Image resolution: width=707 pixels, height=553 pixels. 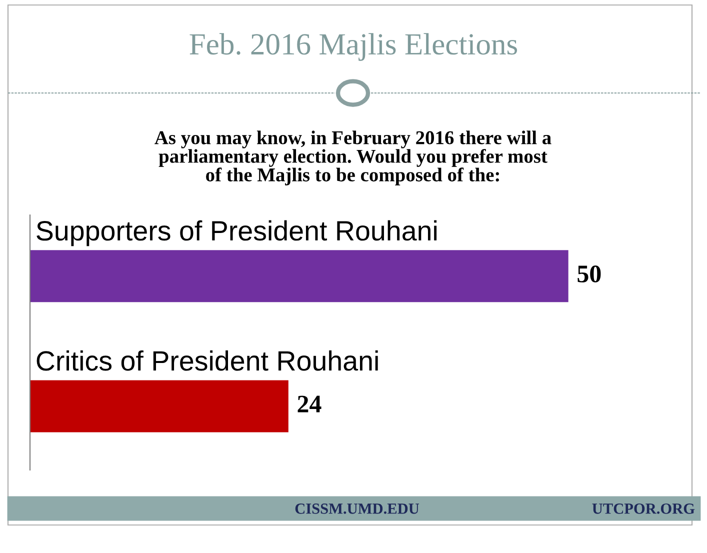 I want to click on text: UTCPOR.ORG, so click(x=643, y=509).